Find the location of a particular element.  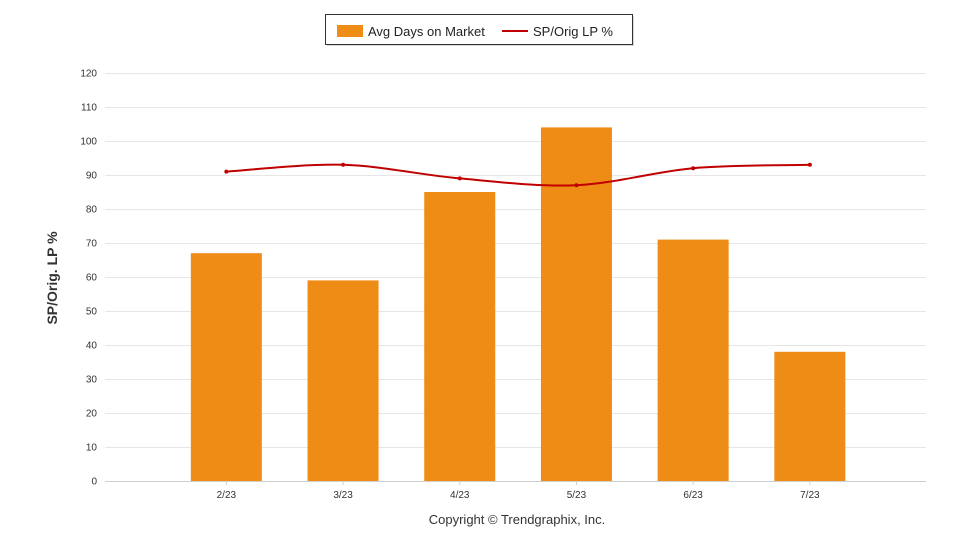

y-tick-label: 120 is located at coordinates (88, 74).